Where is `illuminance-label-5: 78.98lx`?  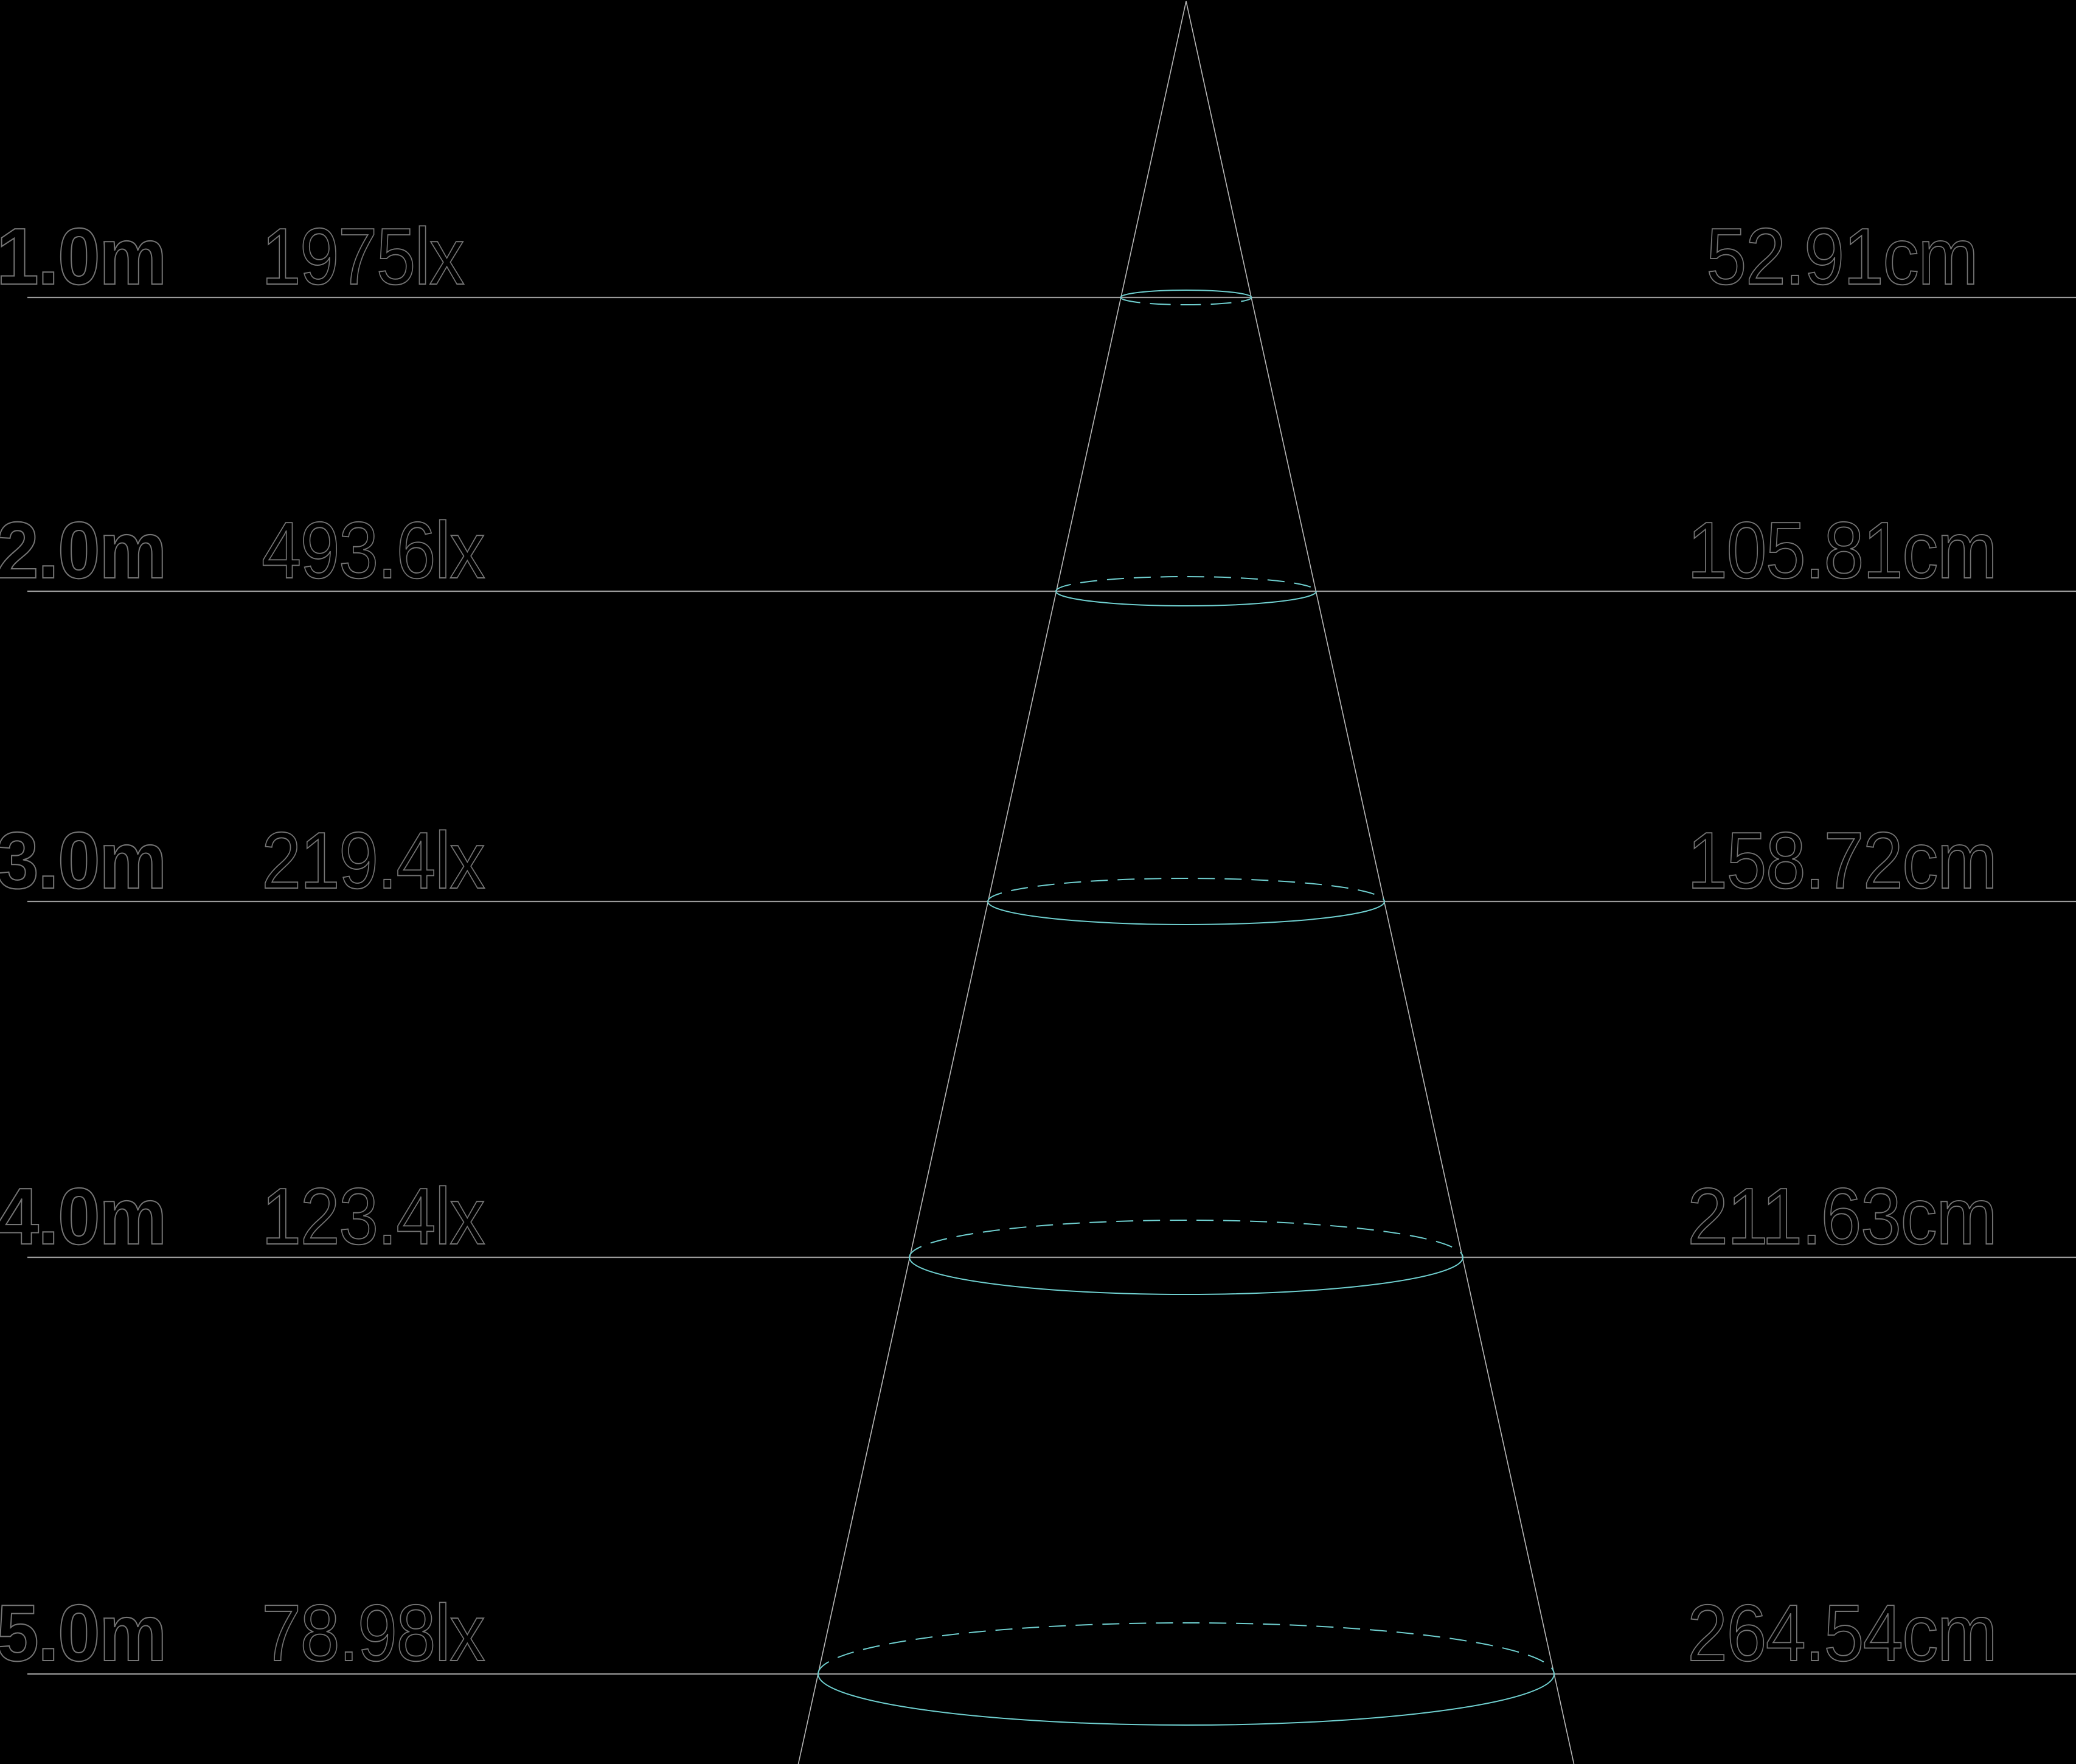 illuminance-label-5: 78.98lx is located at coordinates (373, 1633).